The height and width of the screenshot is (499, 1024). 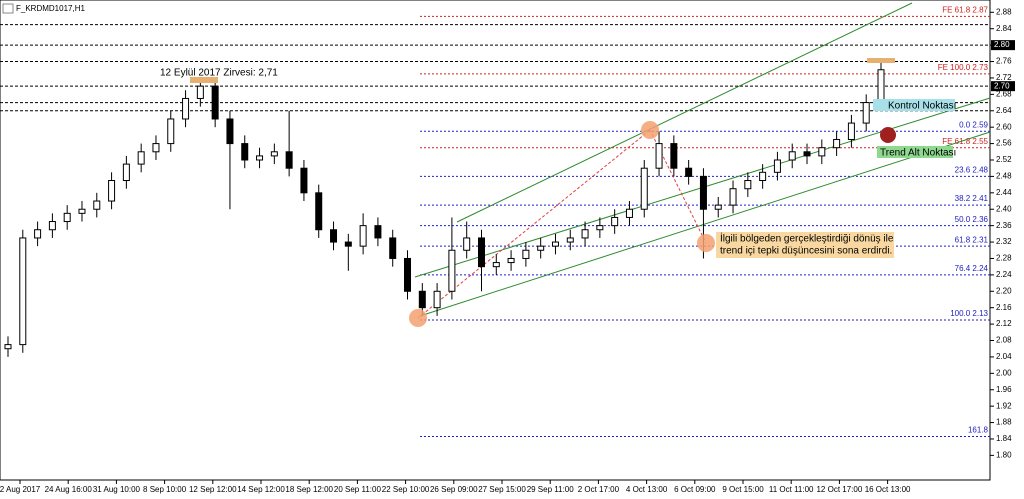 What do you see at coordinates (918, 153) in the screenshot?
I see `annotation: Trend Alt Noktası` at bounding box center [918, 153].